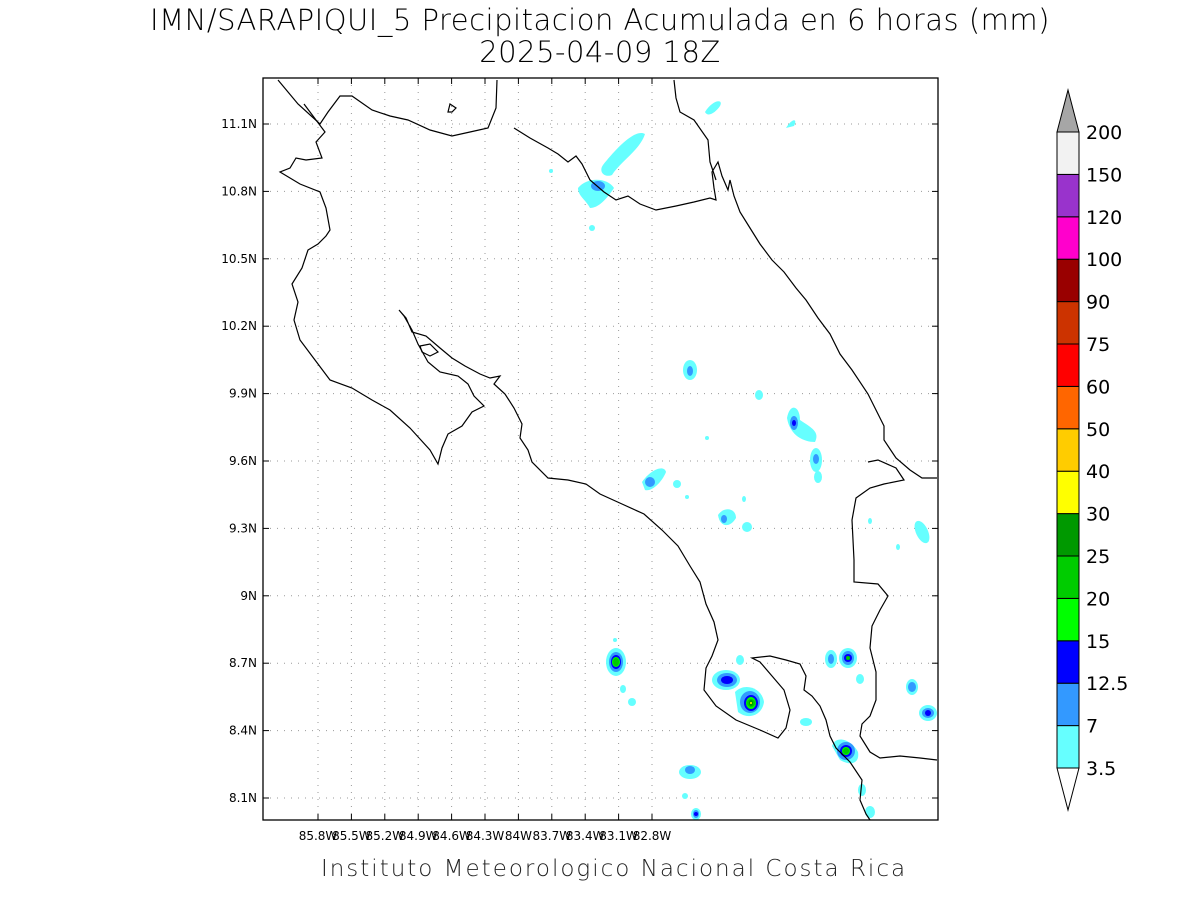 The height and width of the screenshot is (900, 1200). Describe the element at coordinates (1098, 599) in the screenshot. I see `colorbar-label: 20` at that location.